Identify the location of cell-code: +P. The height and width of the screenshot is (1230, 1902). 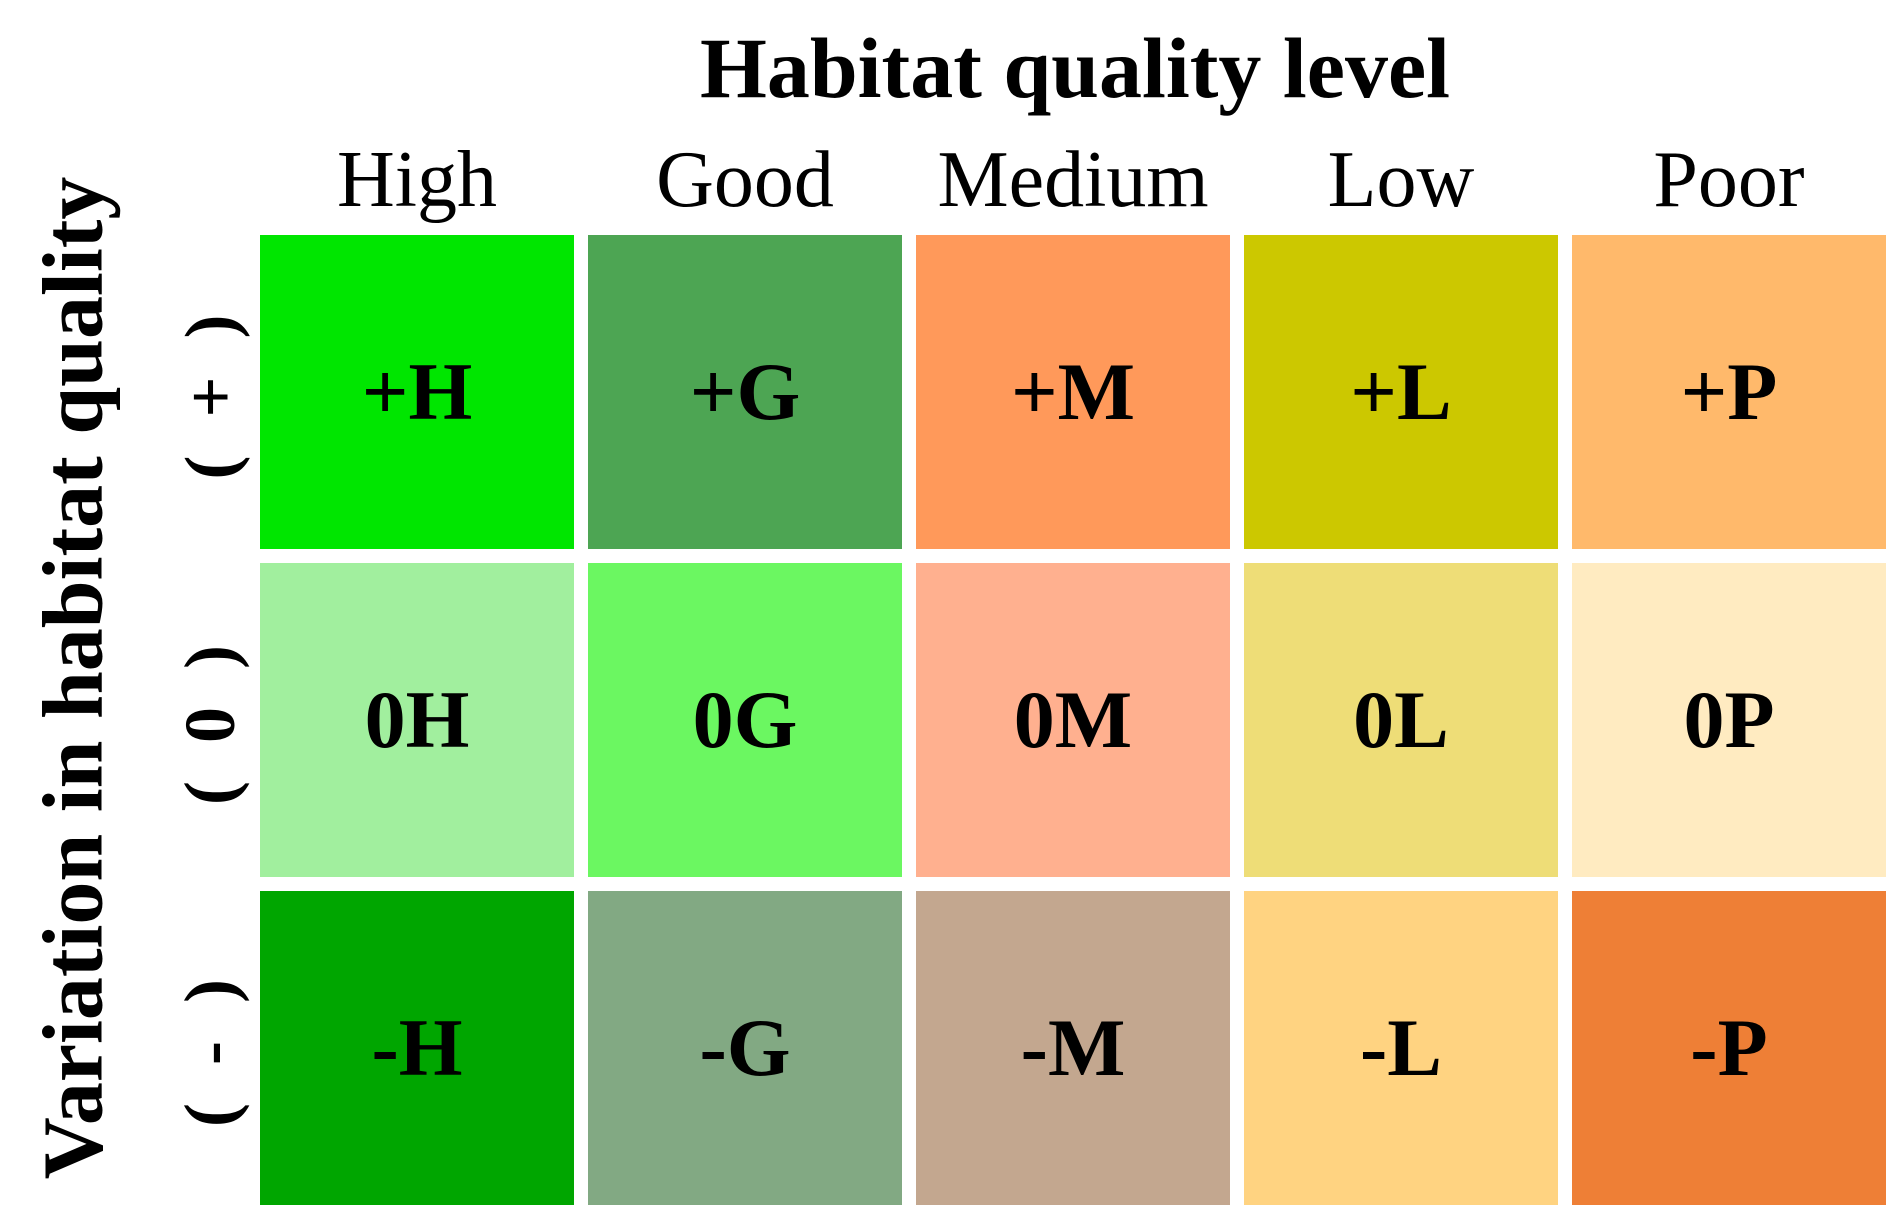
(1729, 391).